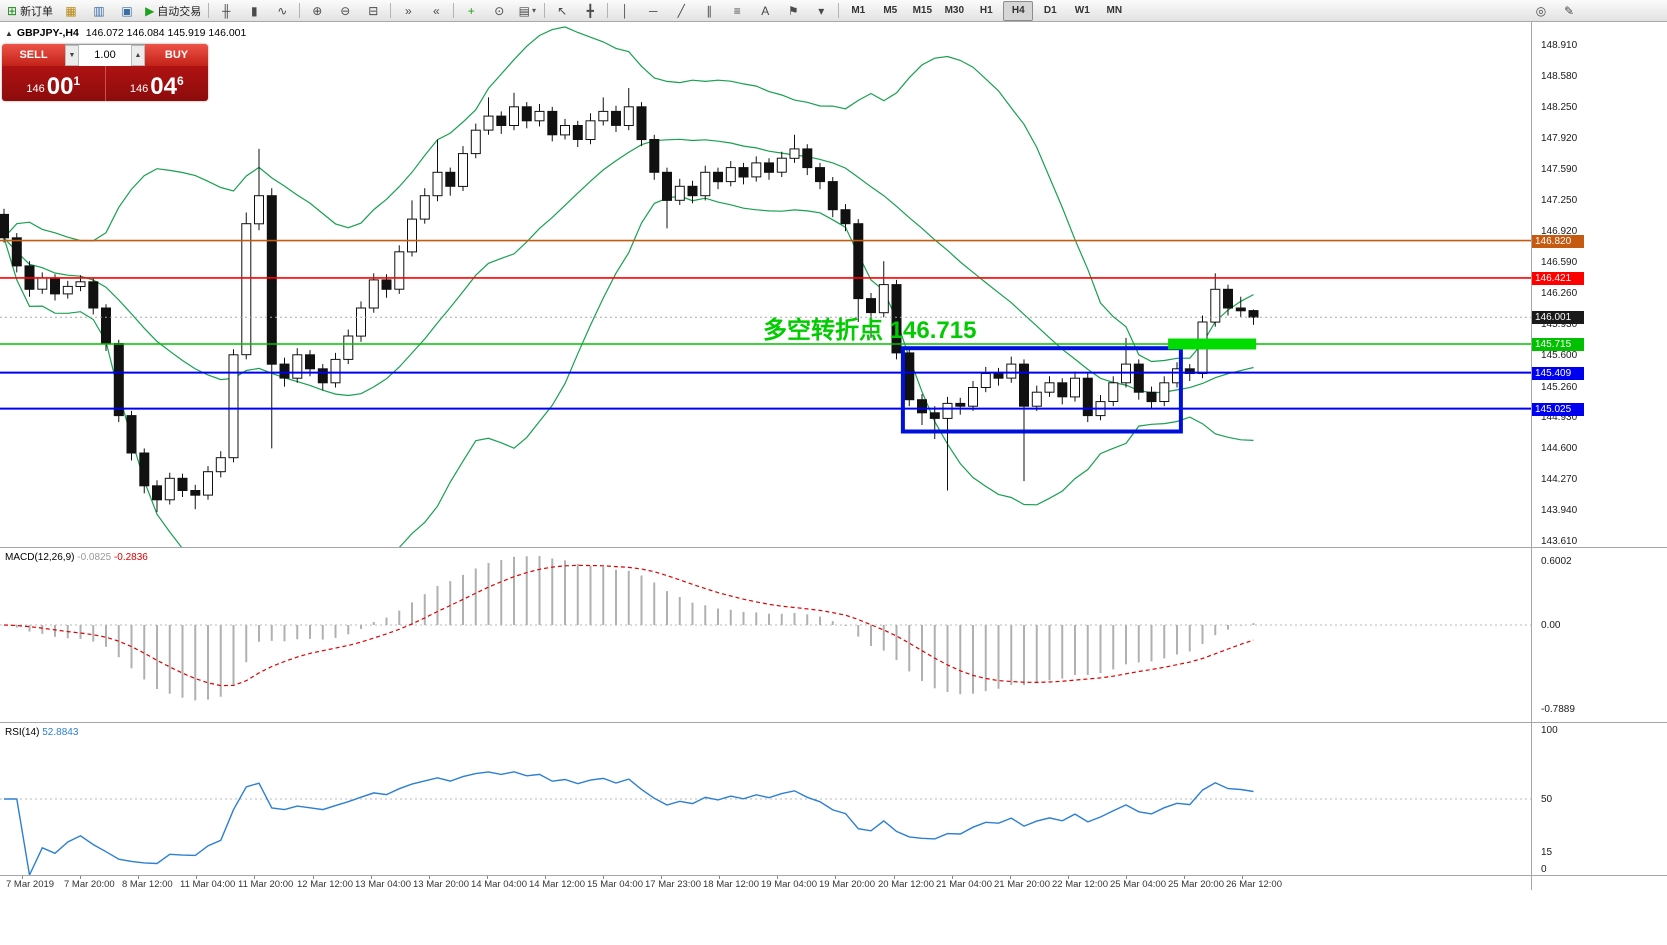  Describe the element at coordinates (254, 11) in the screenshot. I see `candlestick-chart: ▮` at that location.